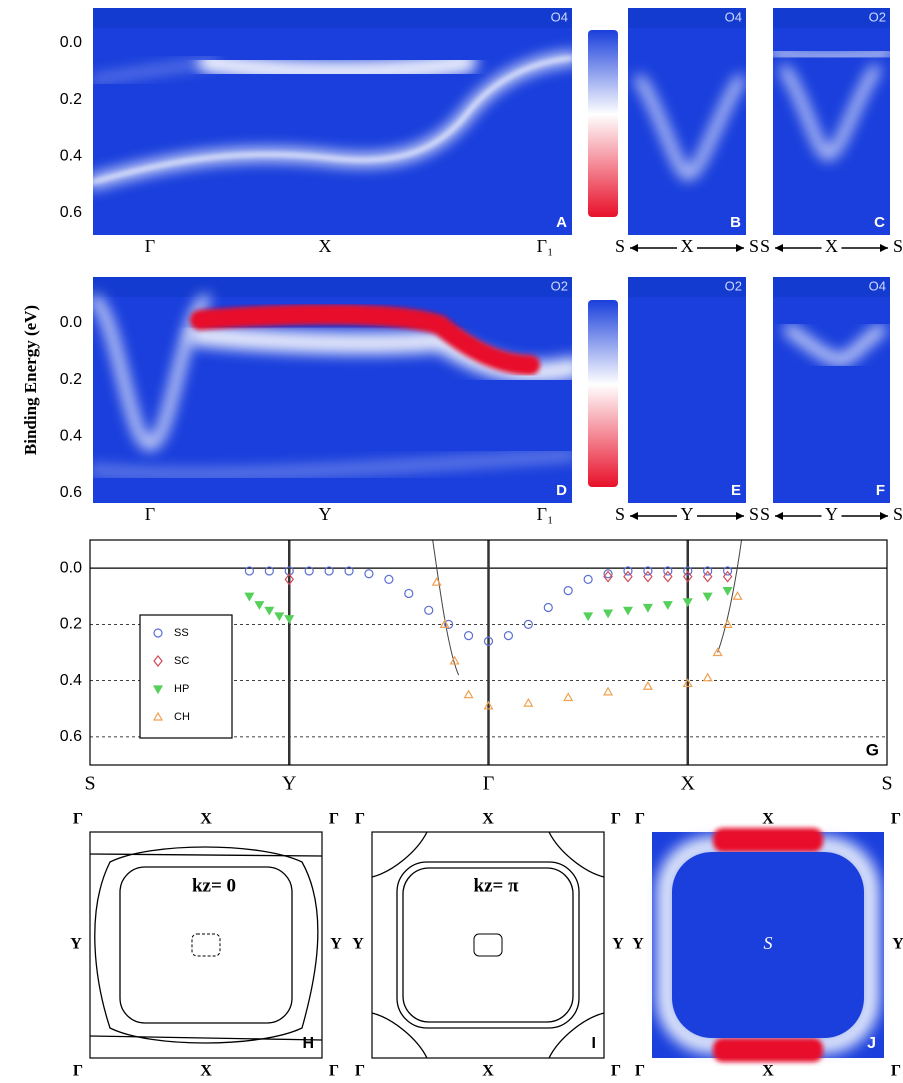 This screenshot has height=1083, width=903. Describe the element at coordinates (214, 885) in the screenshot. I see `fs-title: kz= 0` at that location.